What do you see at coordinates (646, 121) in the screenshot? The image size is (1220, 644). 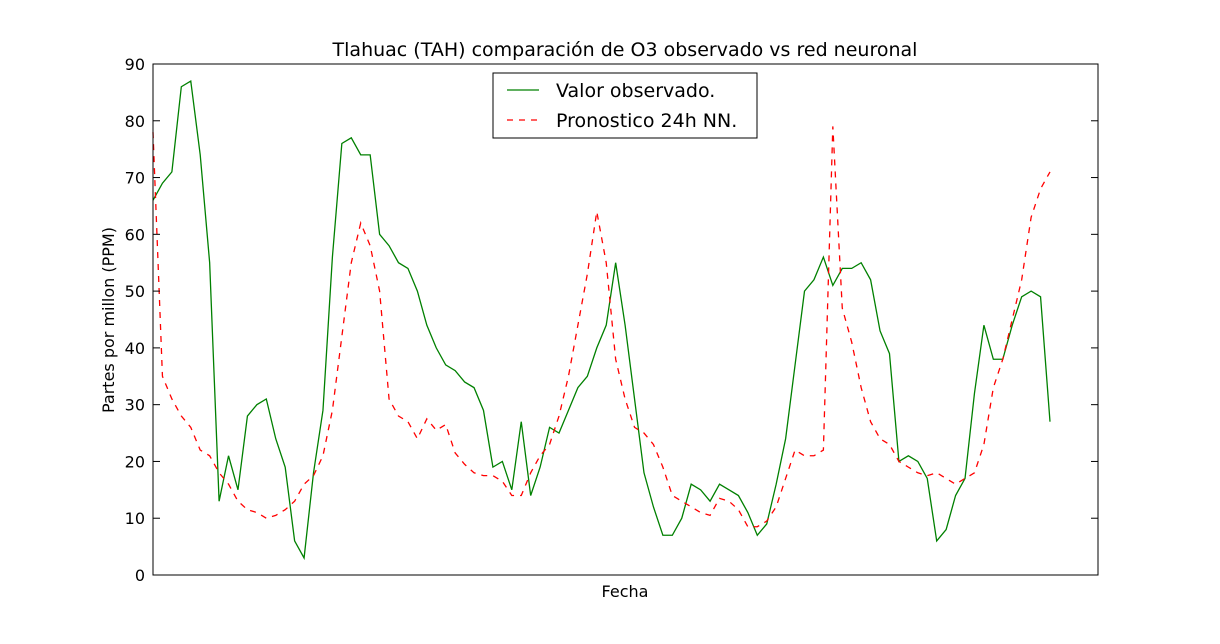 I see `legend-label: Pronostico 24h NN.` at bounding box center [646, 121].